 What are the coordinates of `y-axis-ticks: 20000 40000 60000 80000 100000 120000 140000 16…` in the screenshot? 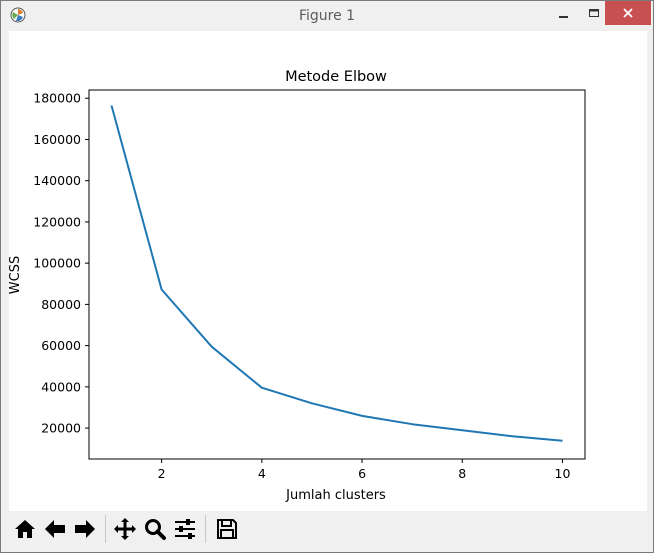 It's located at (61, 263).